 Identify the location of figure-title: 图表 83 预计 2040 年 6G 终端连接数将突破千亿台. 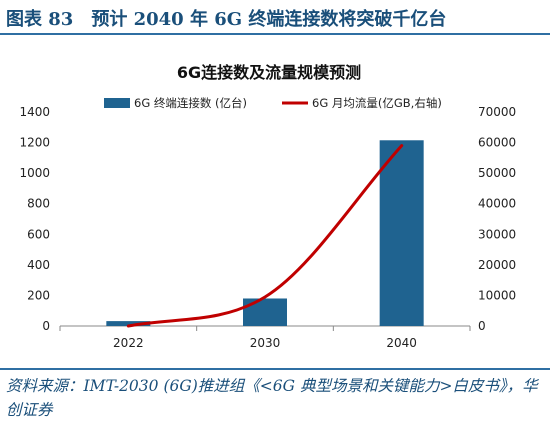
(226, 19).